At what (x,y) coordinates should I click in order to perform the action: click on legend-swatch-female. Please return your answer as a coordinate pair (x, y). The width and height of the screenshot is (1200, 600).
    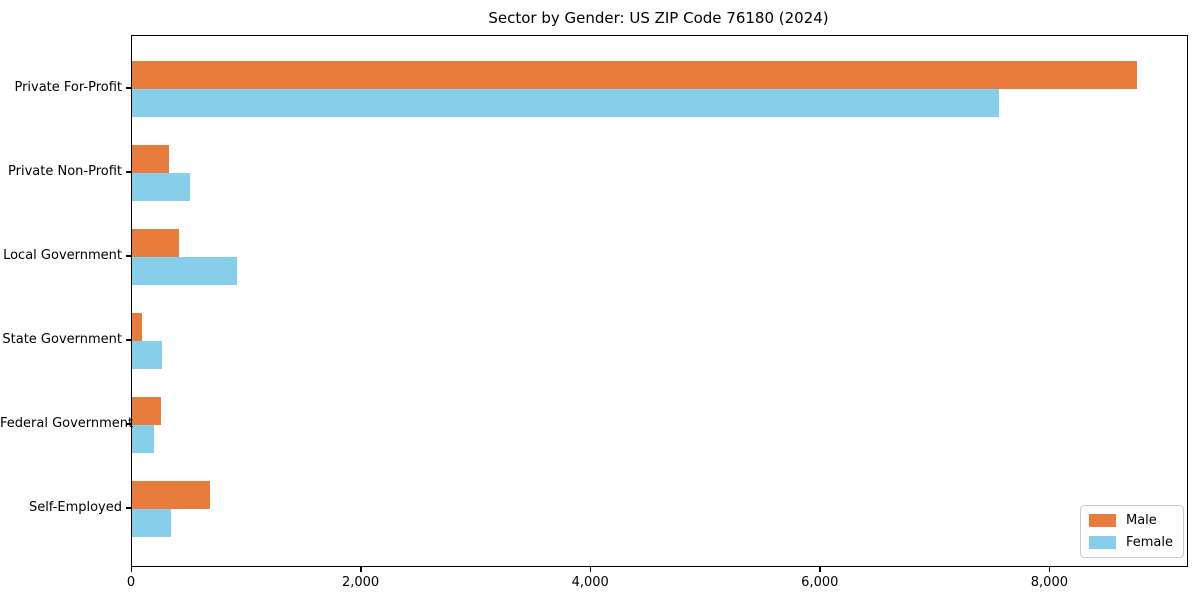
    Looking at the image, I should click on (1102, 542).